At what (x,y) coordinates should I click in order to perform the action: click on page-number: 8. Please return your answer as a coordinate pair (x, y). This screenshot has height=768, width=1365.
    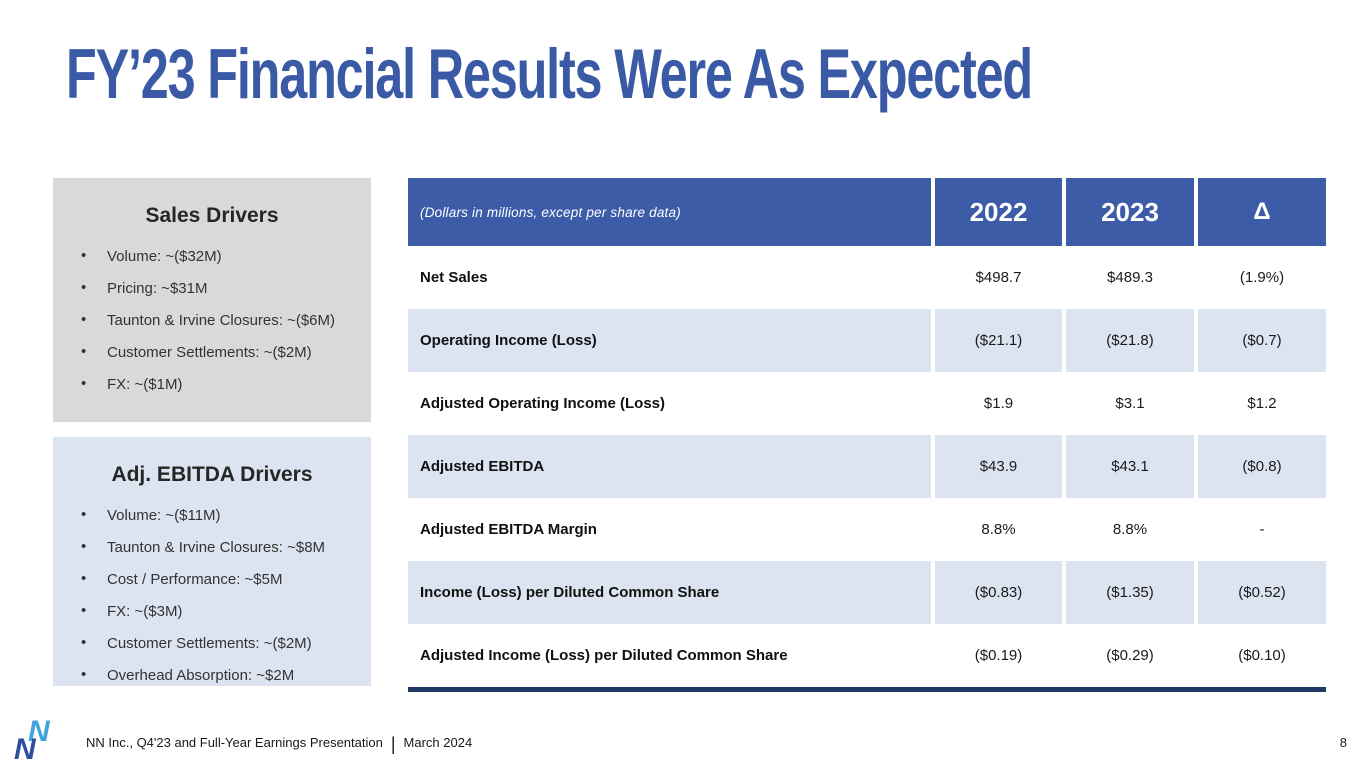
    Looking at the image, I should click on (1343, 742).